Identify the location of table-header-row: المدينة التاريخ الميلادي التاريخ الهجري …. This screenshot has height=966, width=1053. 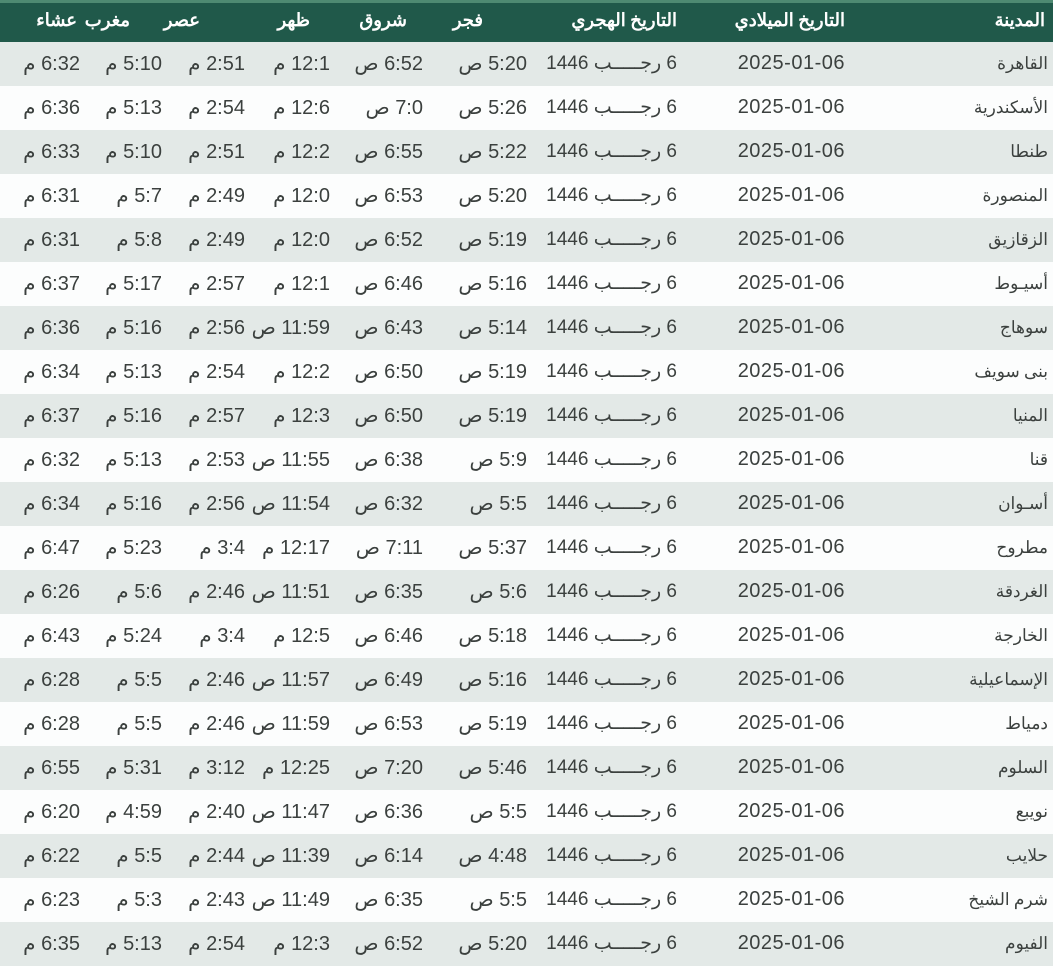
(526, 21).